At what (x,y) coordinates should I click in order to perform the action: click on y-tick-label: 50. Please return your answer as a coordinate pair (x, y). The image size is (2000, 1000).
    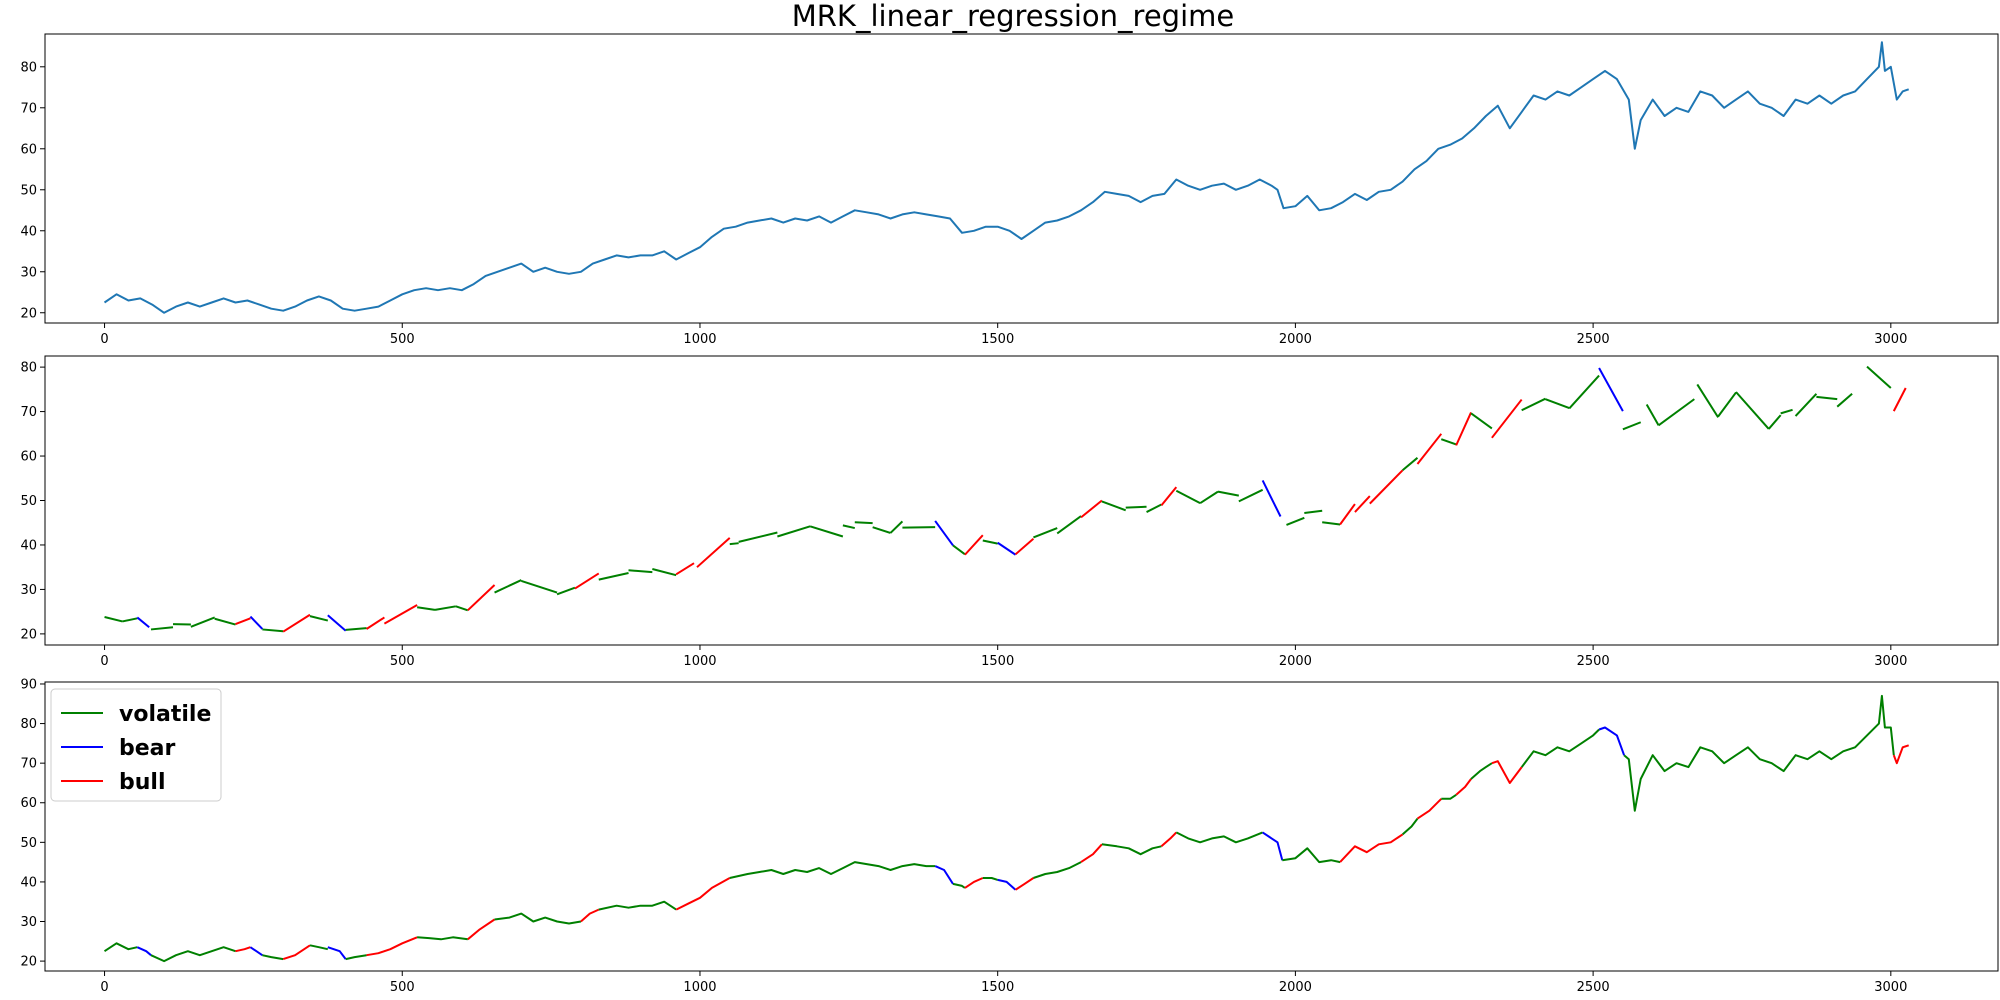
    Looking at the image, I should click on (28, 843).